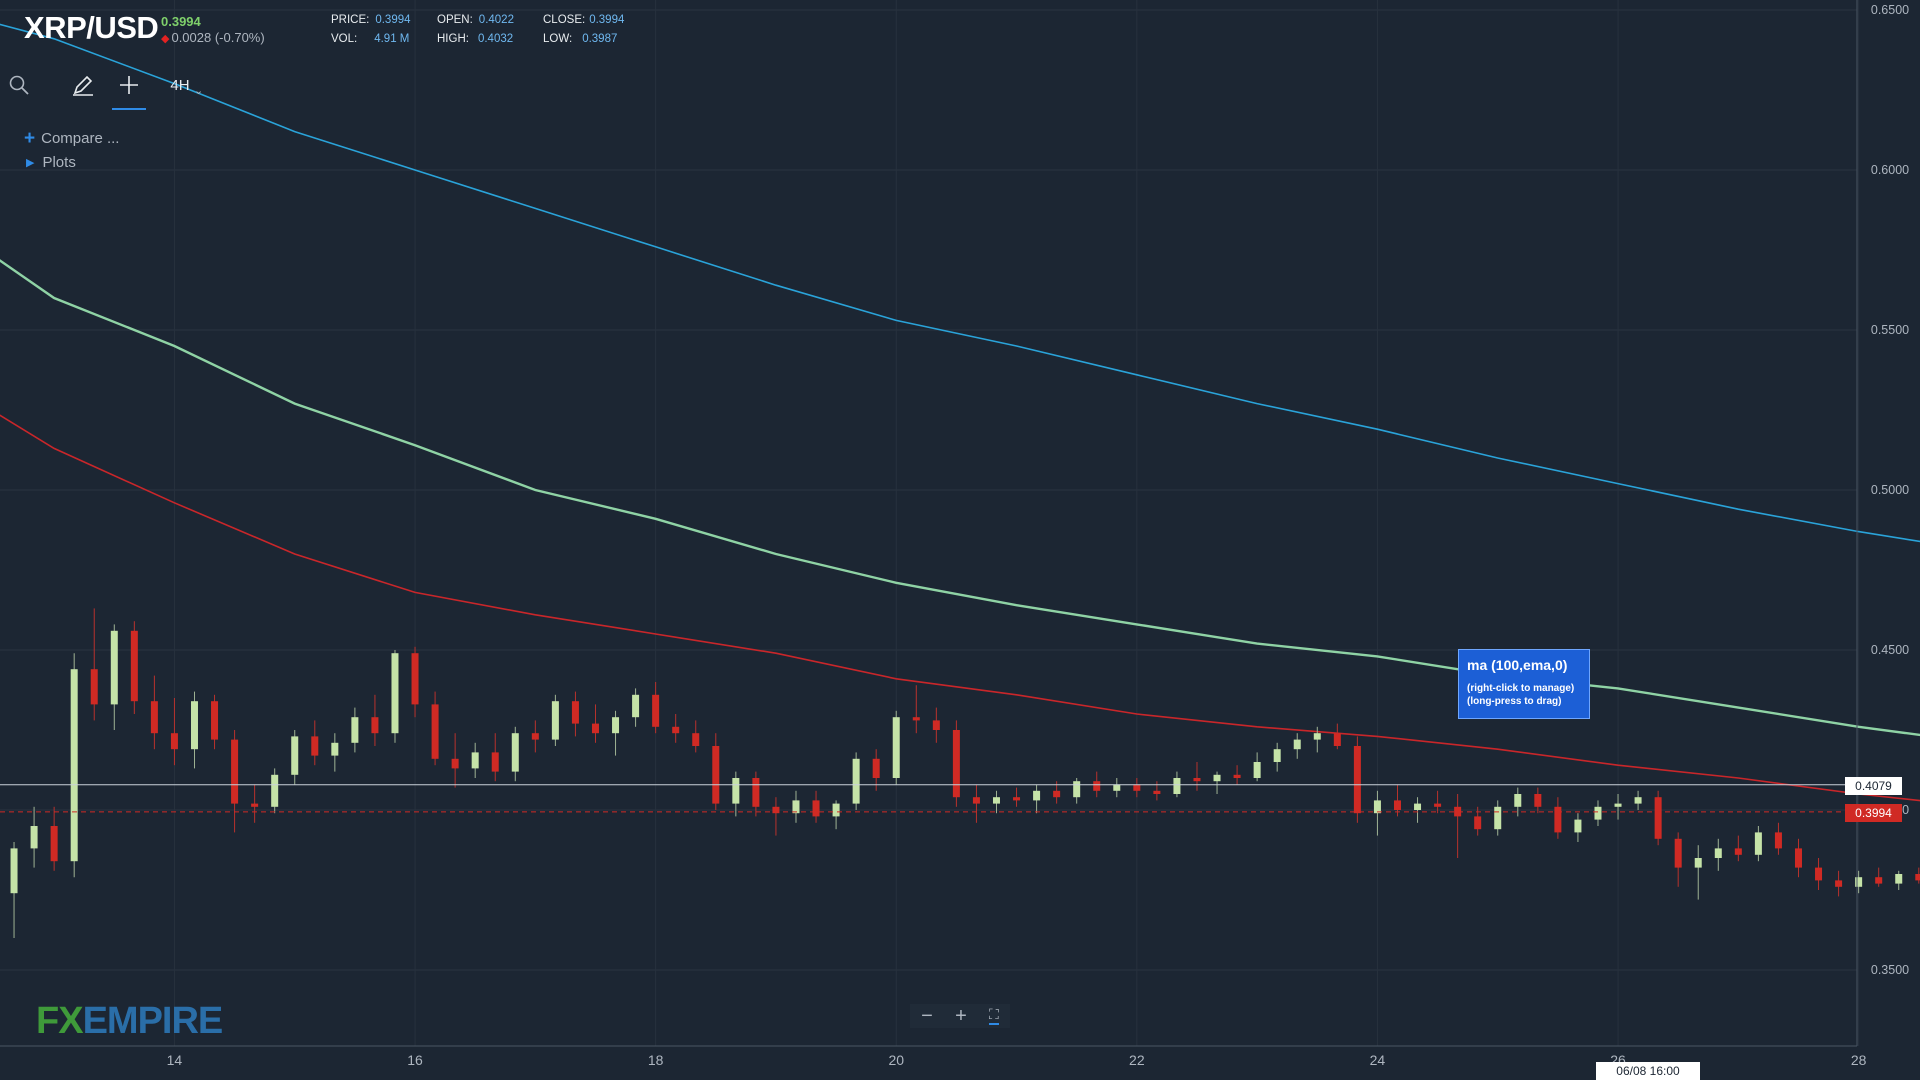  I want to click on zoom-out-button: −, so click(927, 1016).